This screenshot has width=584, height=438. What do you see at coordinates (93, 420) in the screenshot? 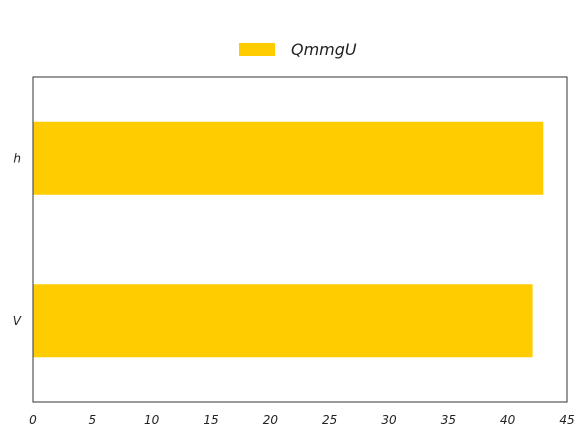
I see `x-tick-label-5: 5` at bounding box center [93, 420].